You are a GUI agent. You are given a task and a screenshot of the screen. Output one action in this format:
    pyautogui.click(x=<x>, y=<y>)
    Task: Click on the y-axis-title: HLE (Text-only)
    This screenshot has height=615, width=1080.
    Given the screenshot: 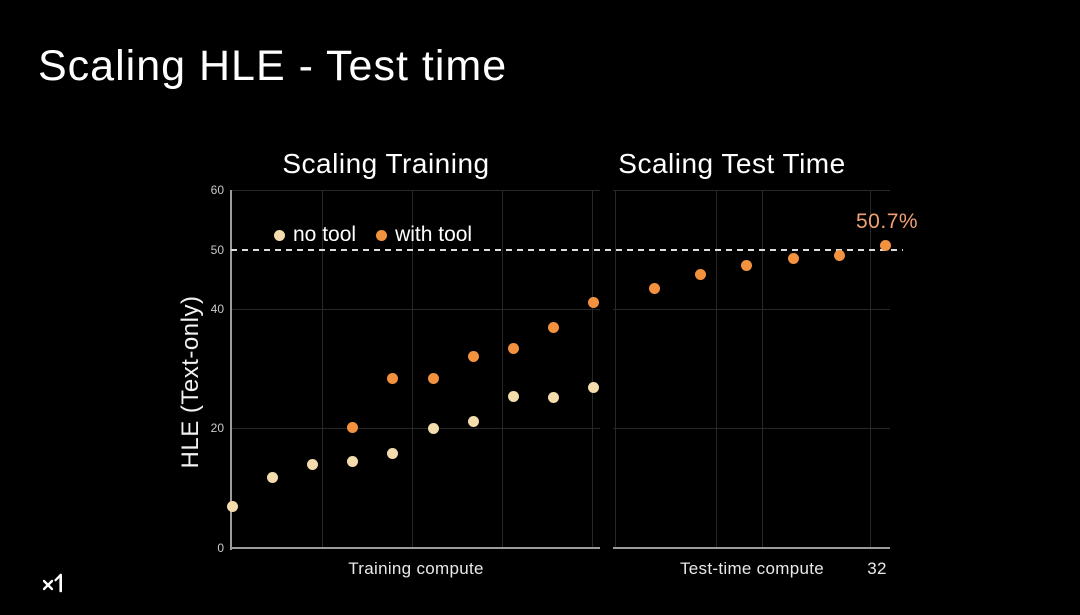 What is the action you would take?
    pyautogui.click(x=190, y=382)
    